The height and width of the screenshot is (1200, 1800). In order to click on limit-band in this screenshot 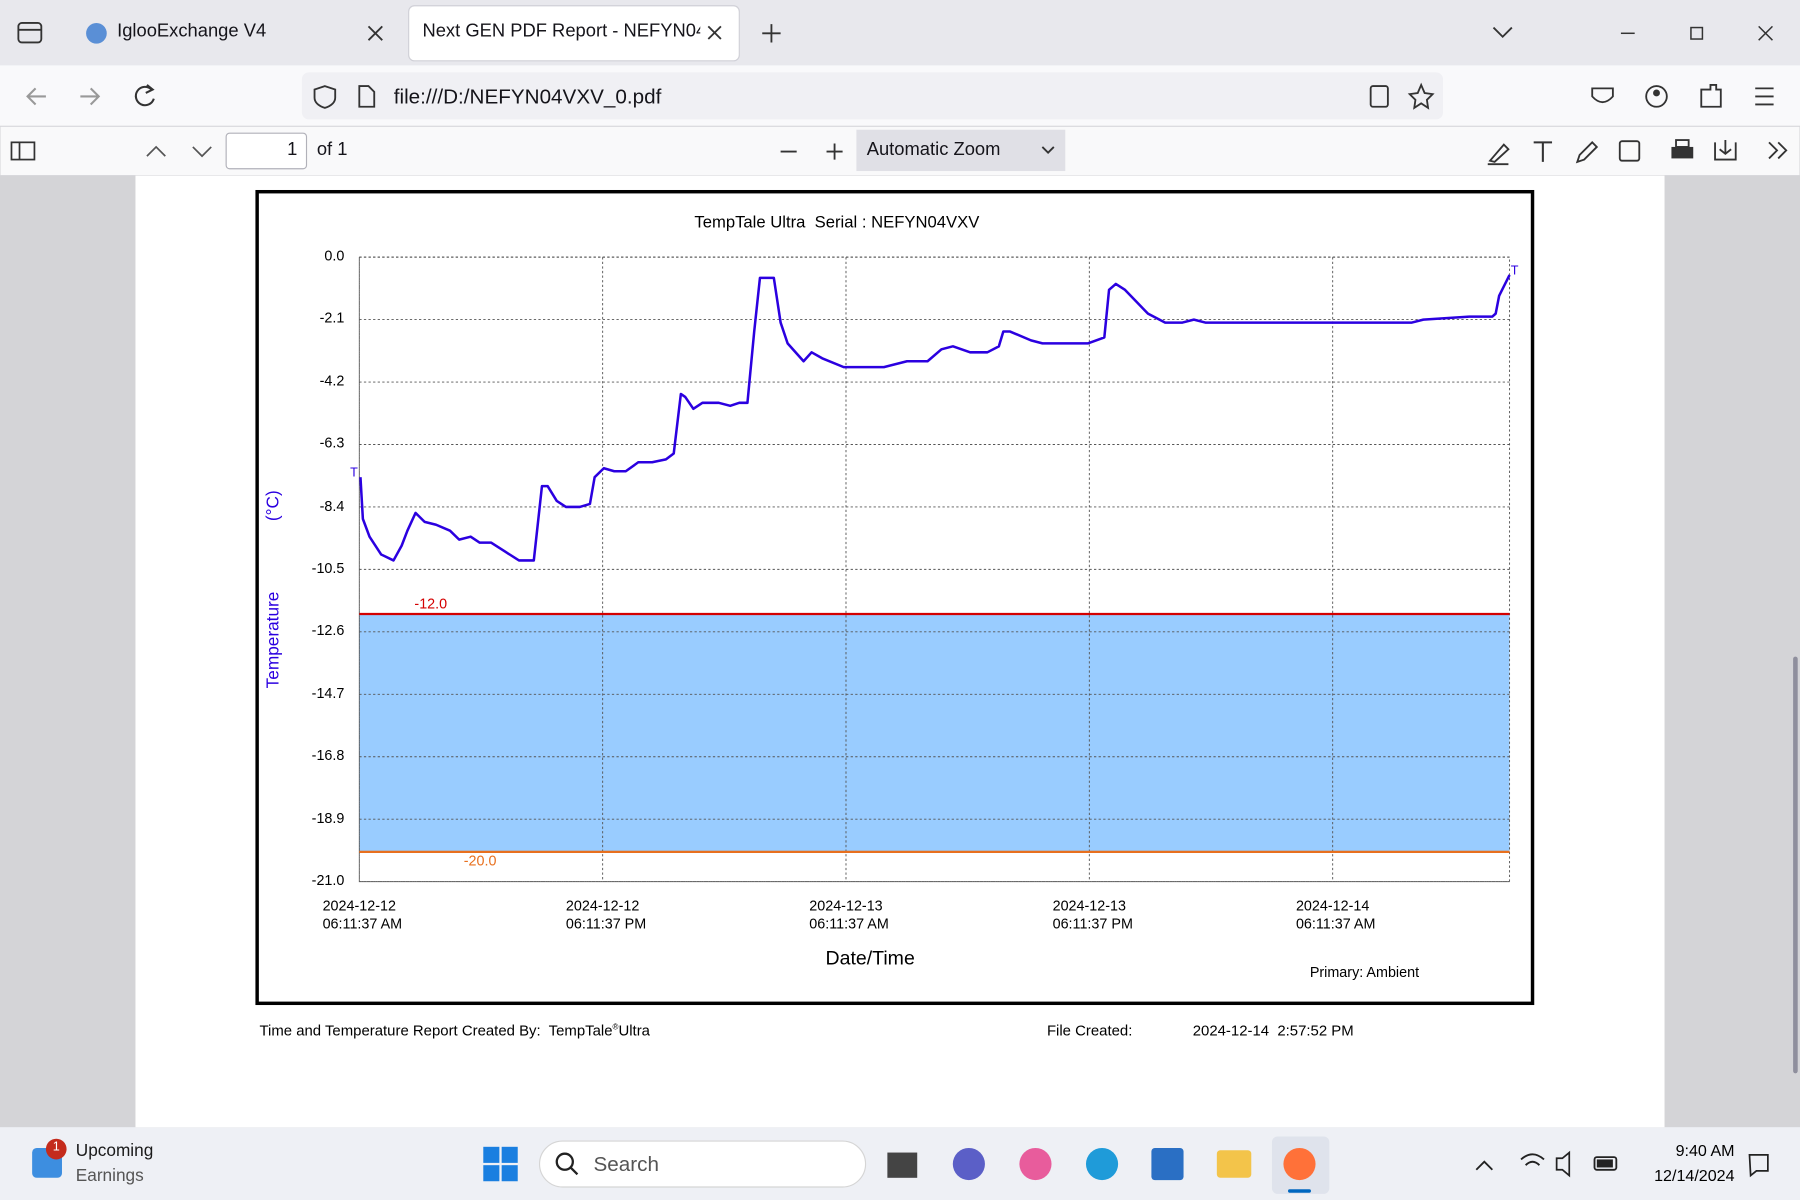, I will do `click(934, 732)`.